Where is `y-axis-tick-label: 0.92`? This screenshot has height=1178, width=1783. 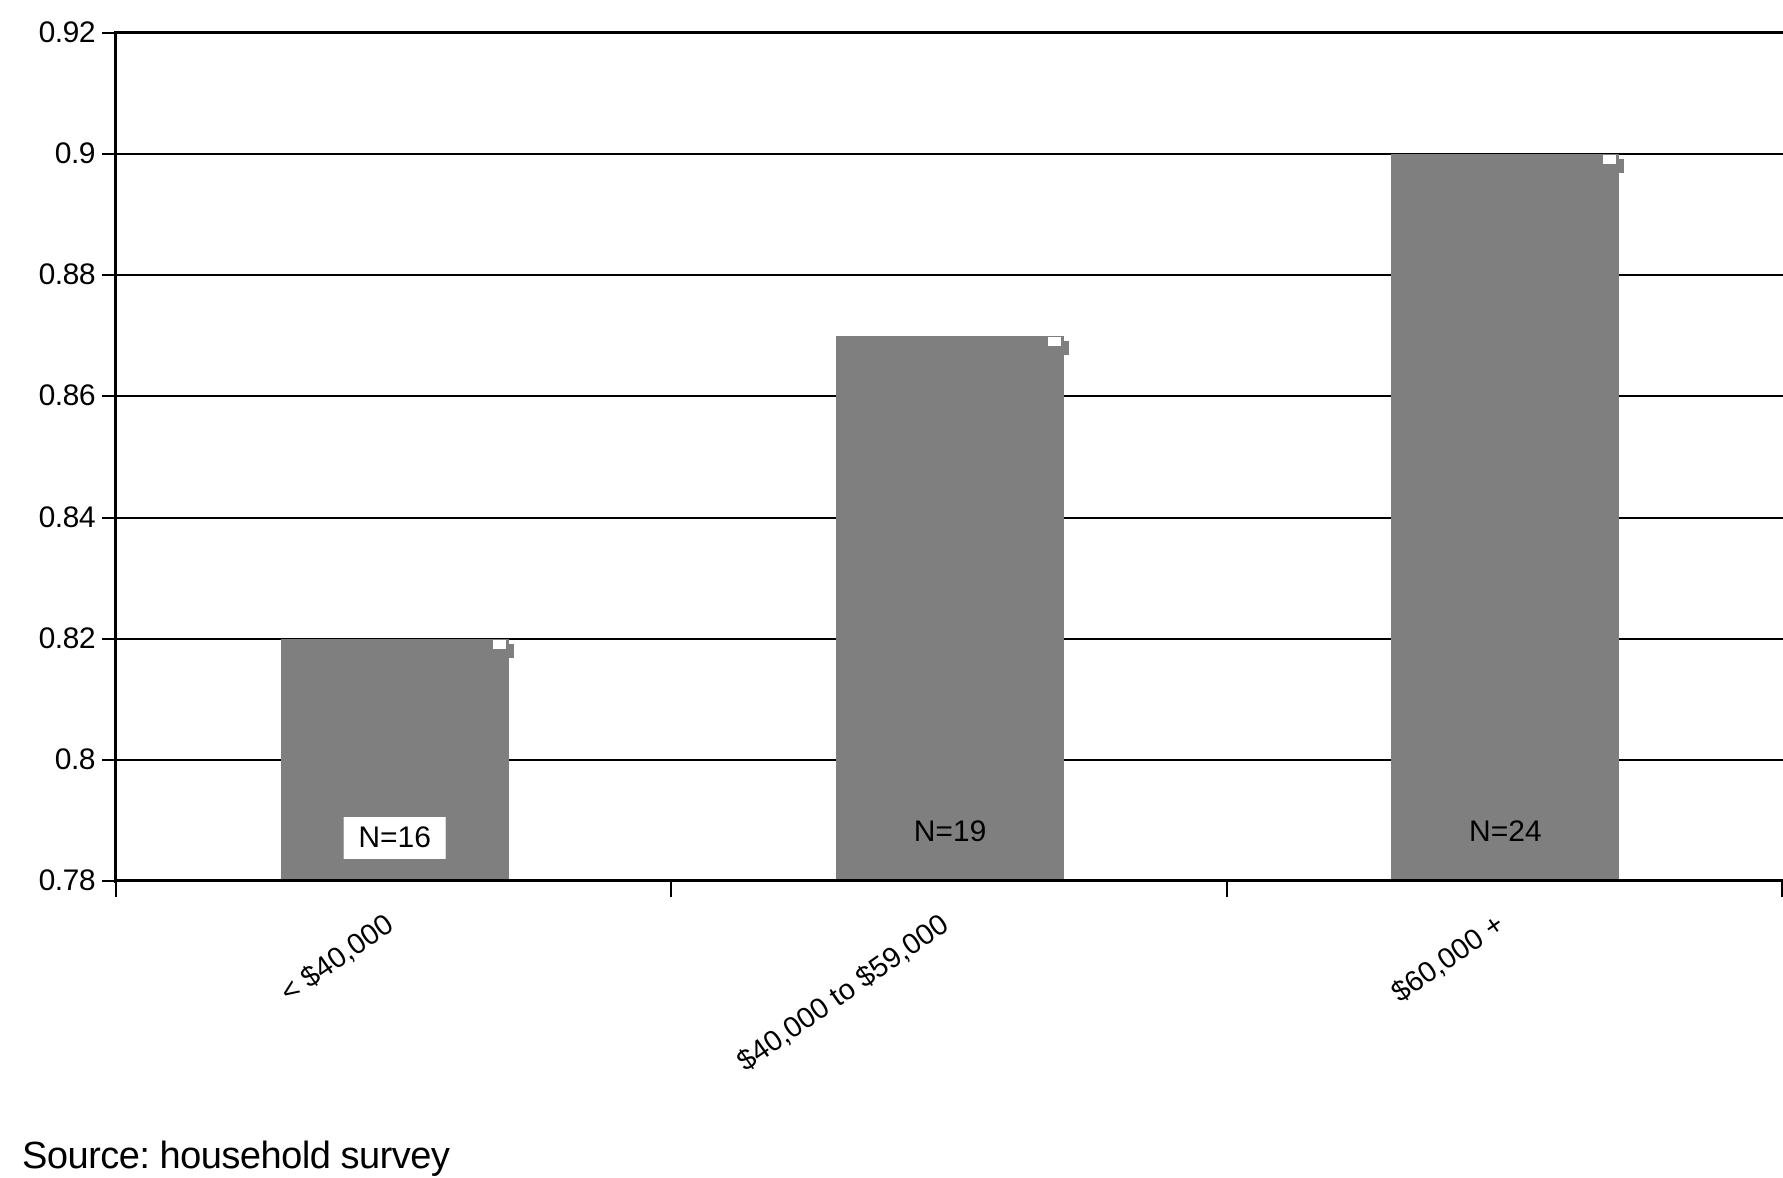
y-axis-tick-label: 0.92 is located at coordinates (67, 32).